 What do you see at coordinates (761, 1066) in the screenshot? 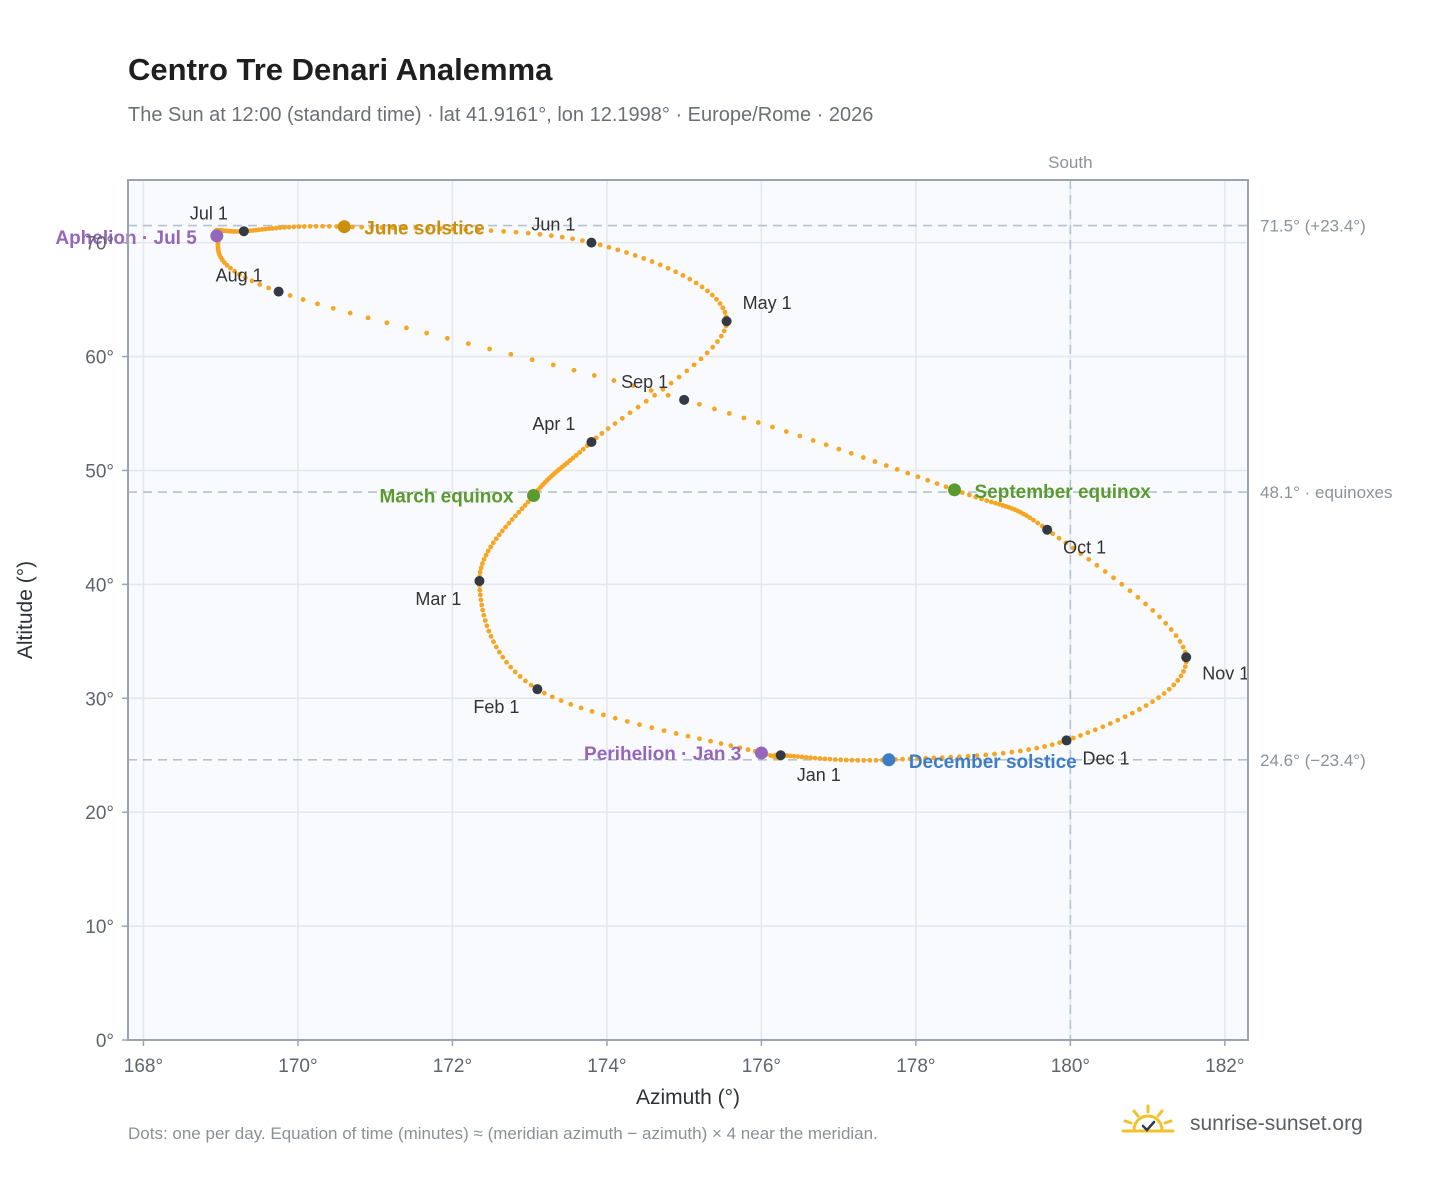
I see `x-tick-label: 176°` at bounding box center [761, 1066].